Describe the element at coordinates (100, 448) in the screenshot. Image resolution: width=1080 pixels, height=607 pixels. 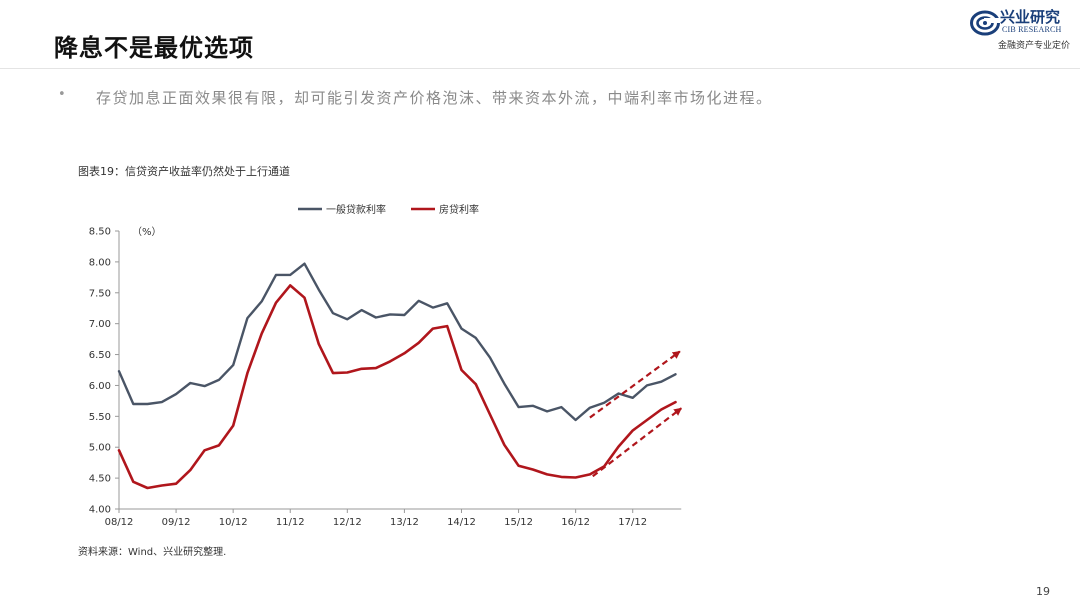
I see `y-tick-label: 5.00` at that location.